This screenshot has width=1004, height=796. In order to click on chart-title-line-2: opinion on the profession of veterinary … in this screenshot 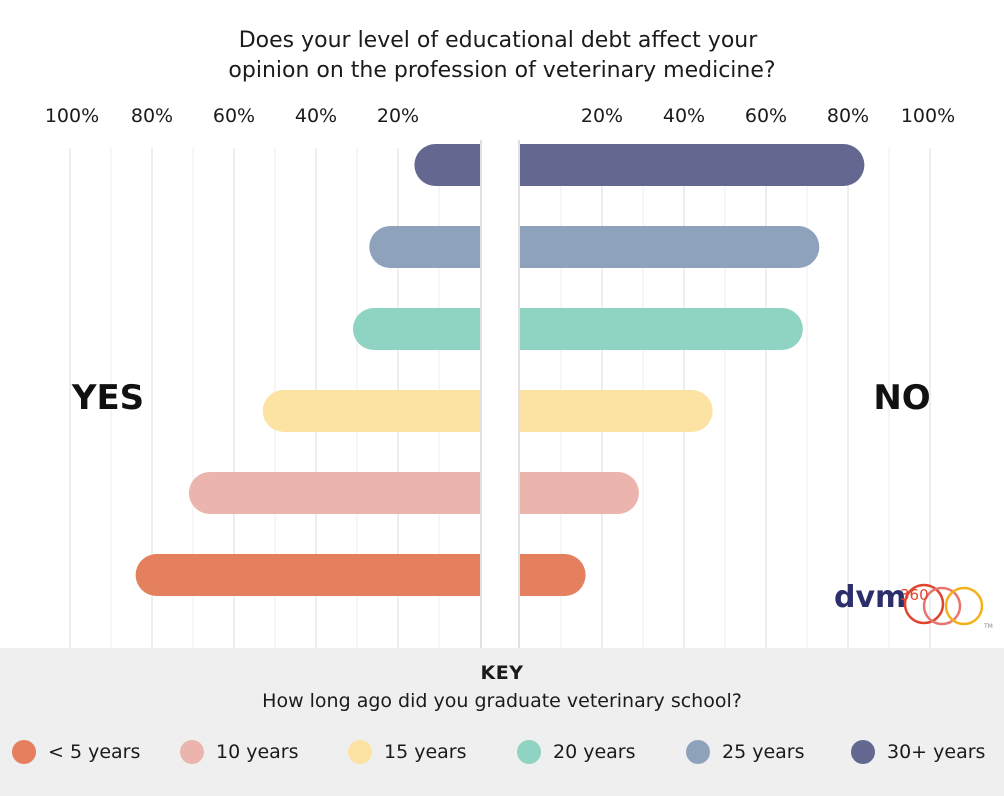, I will do `click(501, 70)`.